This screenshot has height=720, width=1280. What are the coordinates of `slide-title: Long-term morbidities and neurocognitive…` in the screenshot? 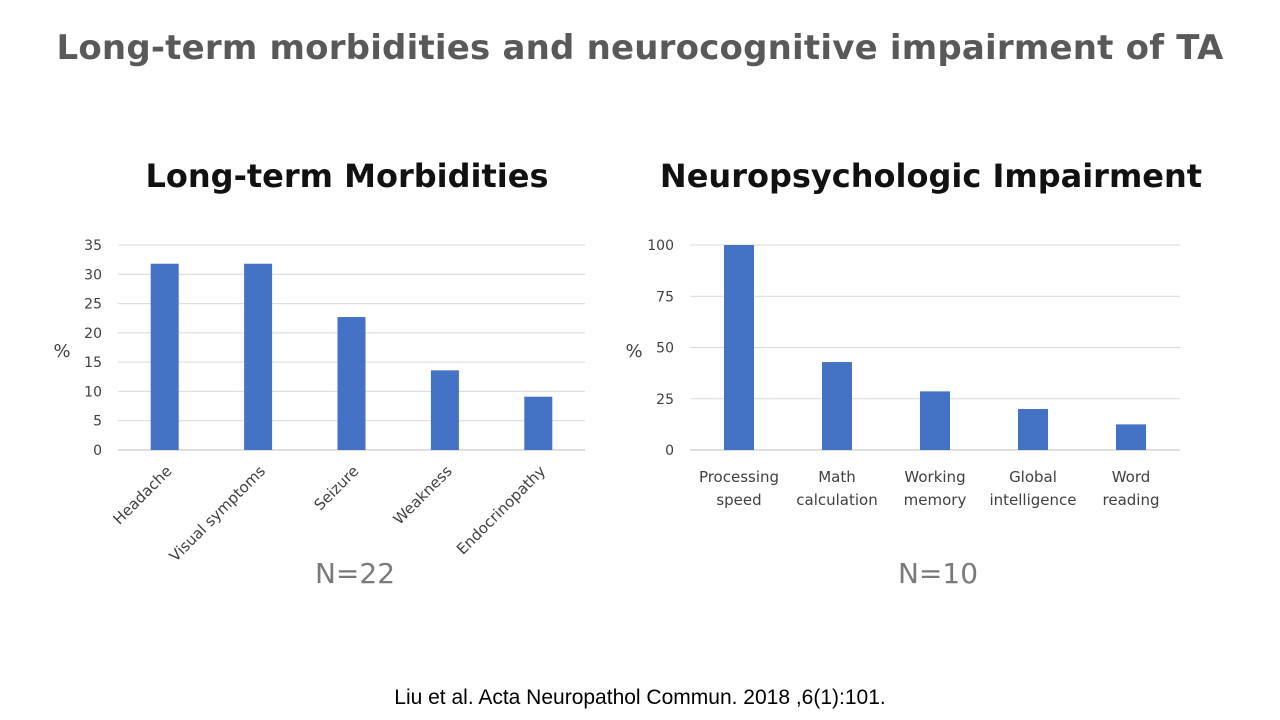 It's located at (640, 48).